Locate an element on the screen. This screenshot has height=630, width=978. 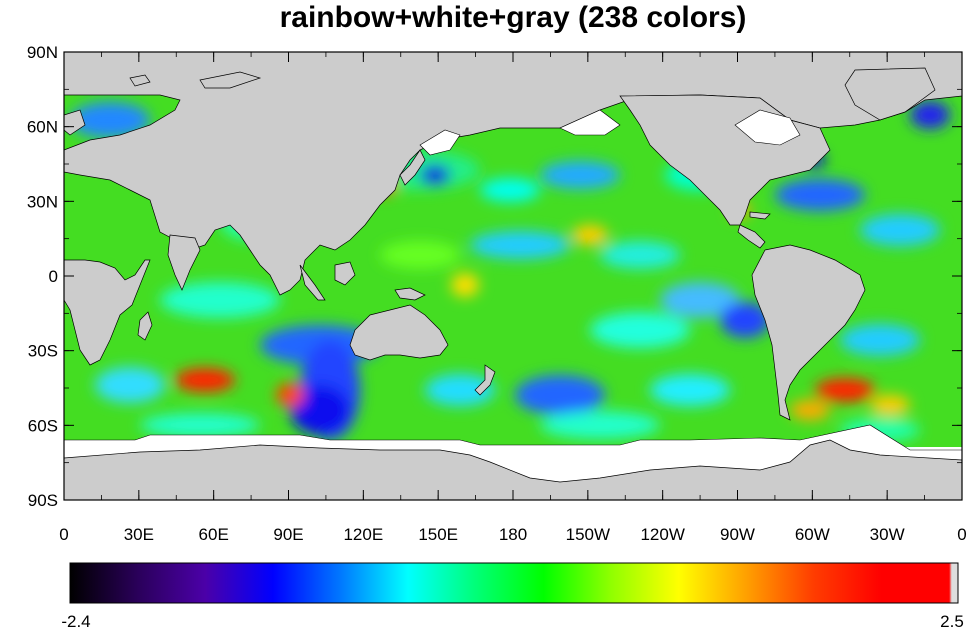
land-uk is located at coordinates (75, 122).